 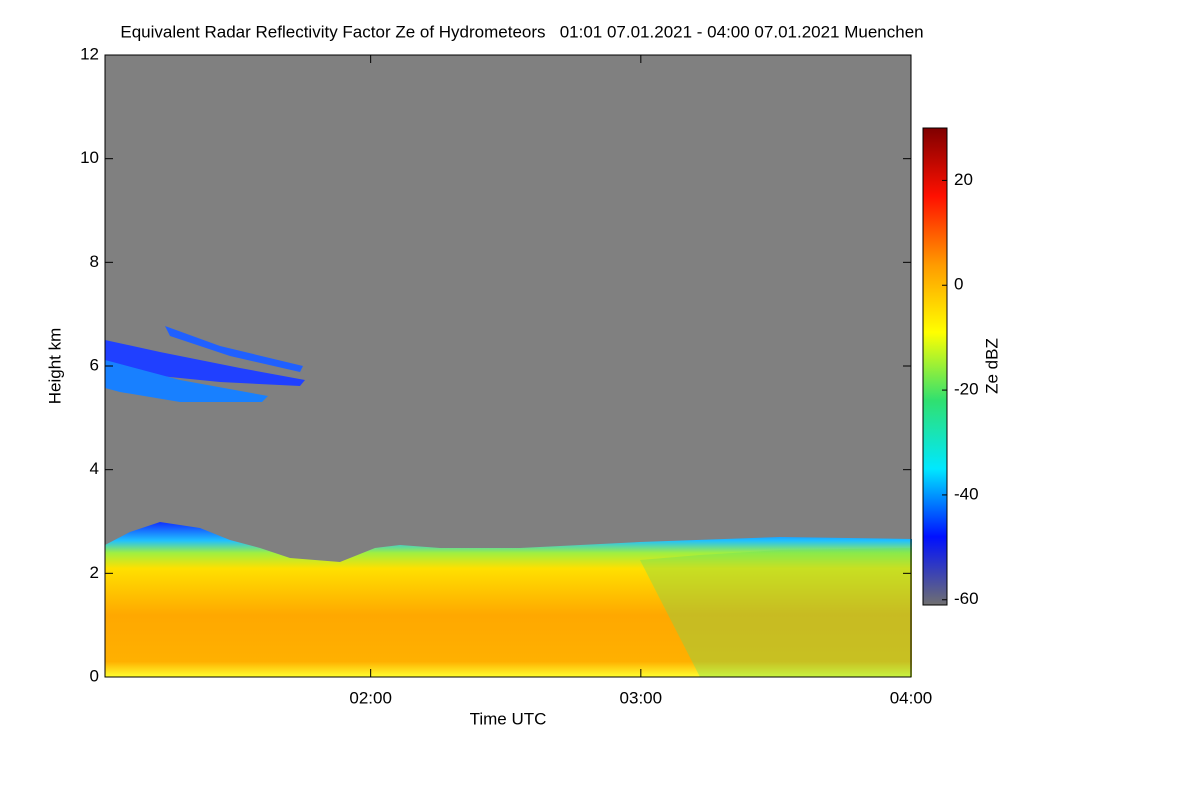 I want to click on x-tick-label: 04:00, so click(x=911, y=697).